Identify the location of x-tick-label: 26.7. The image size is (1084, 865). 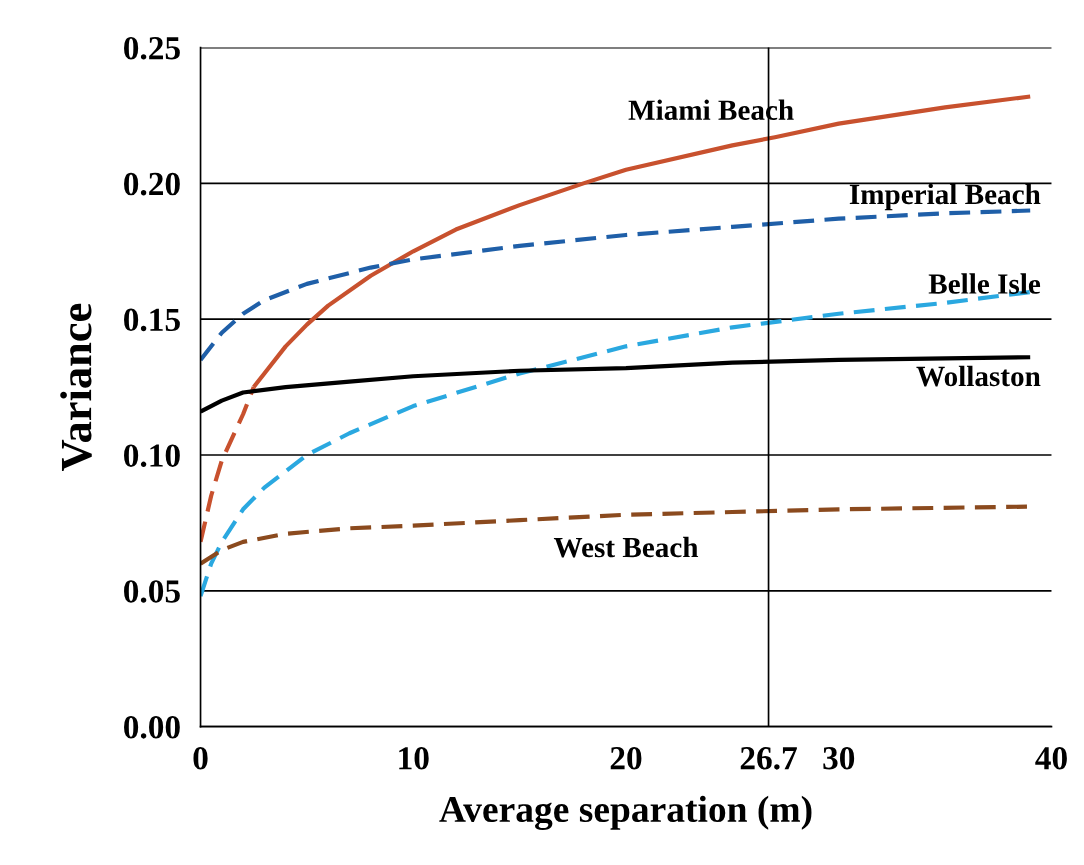
(768, 758).